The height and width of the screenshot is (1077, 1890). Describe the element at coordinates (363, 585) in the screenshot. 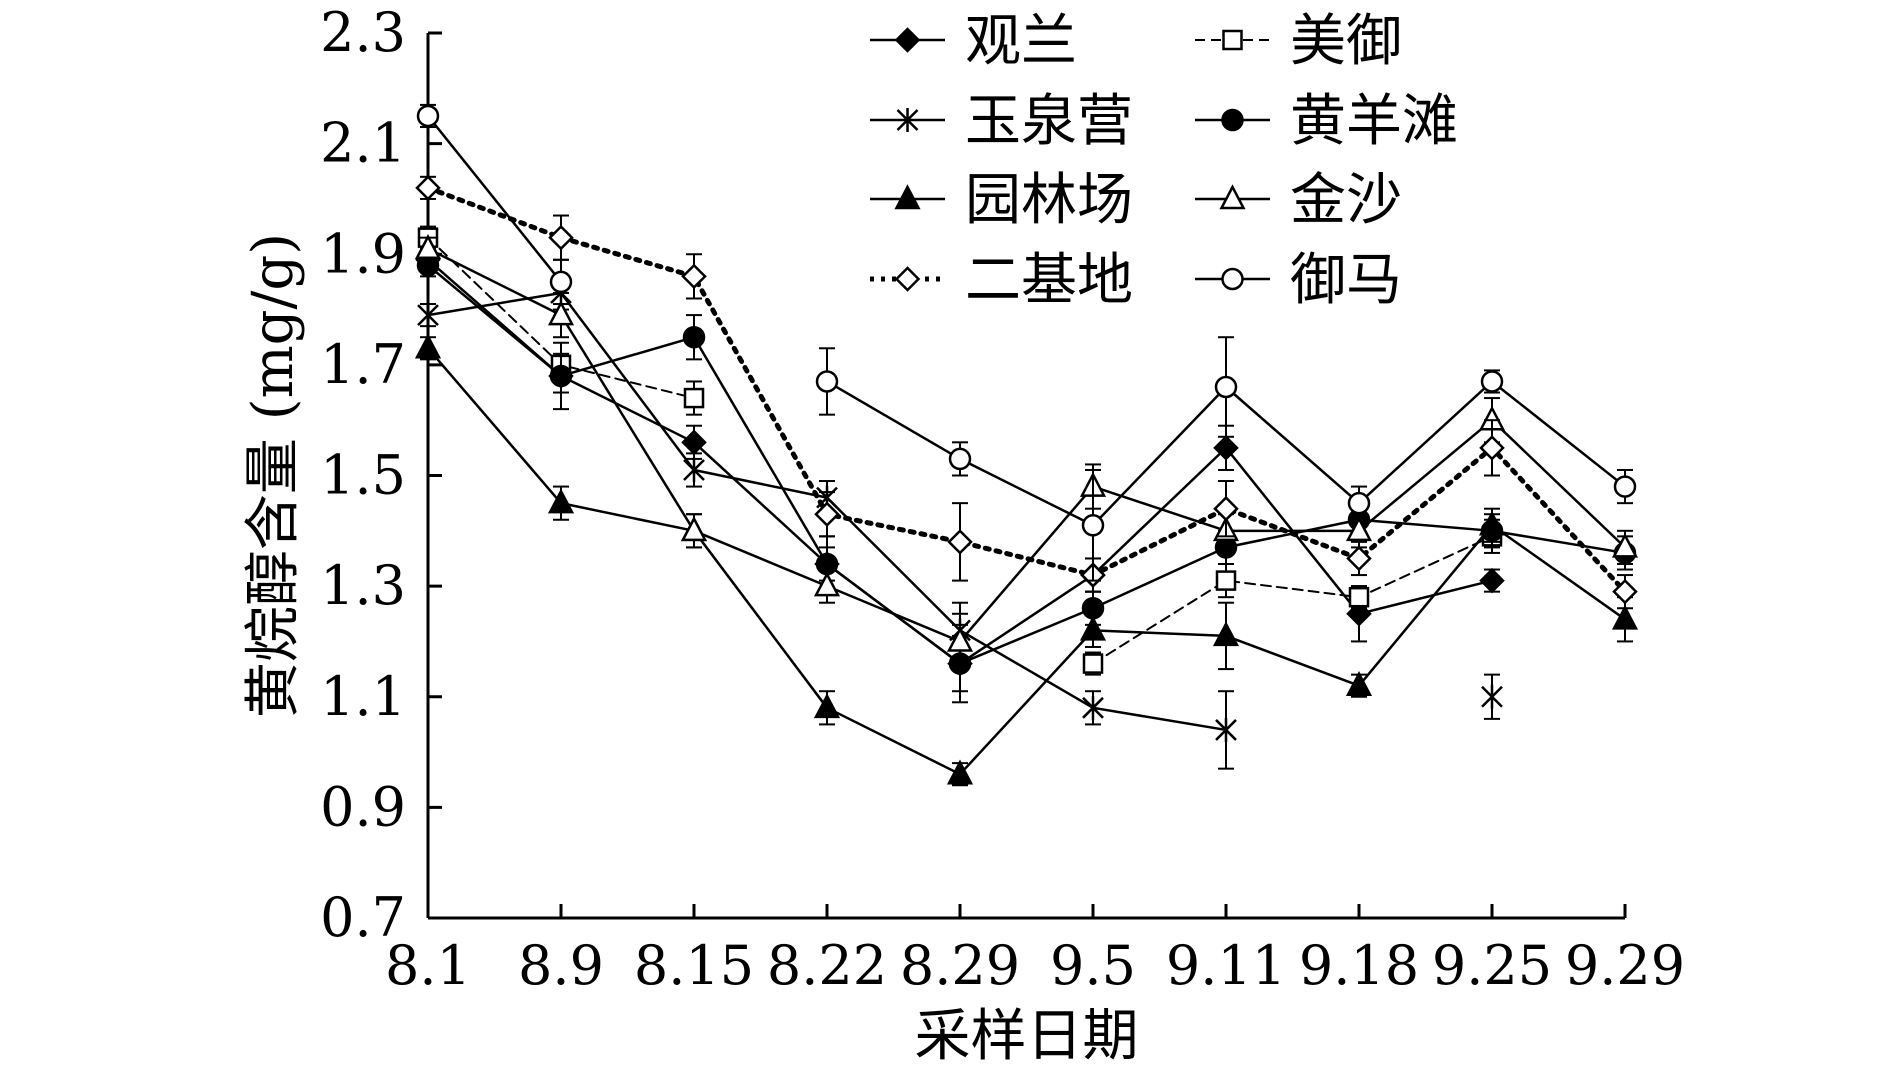

I see `y-tick-label: 1.3` at that location.